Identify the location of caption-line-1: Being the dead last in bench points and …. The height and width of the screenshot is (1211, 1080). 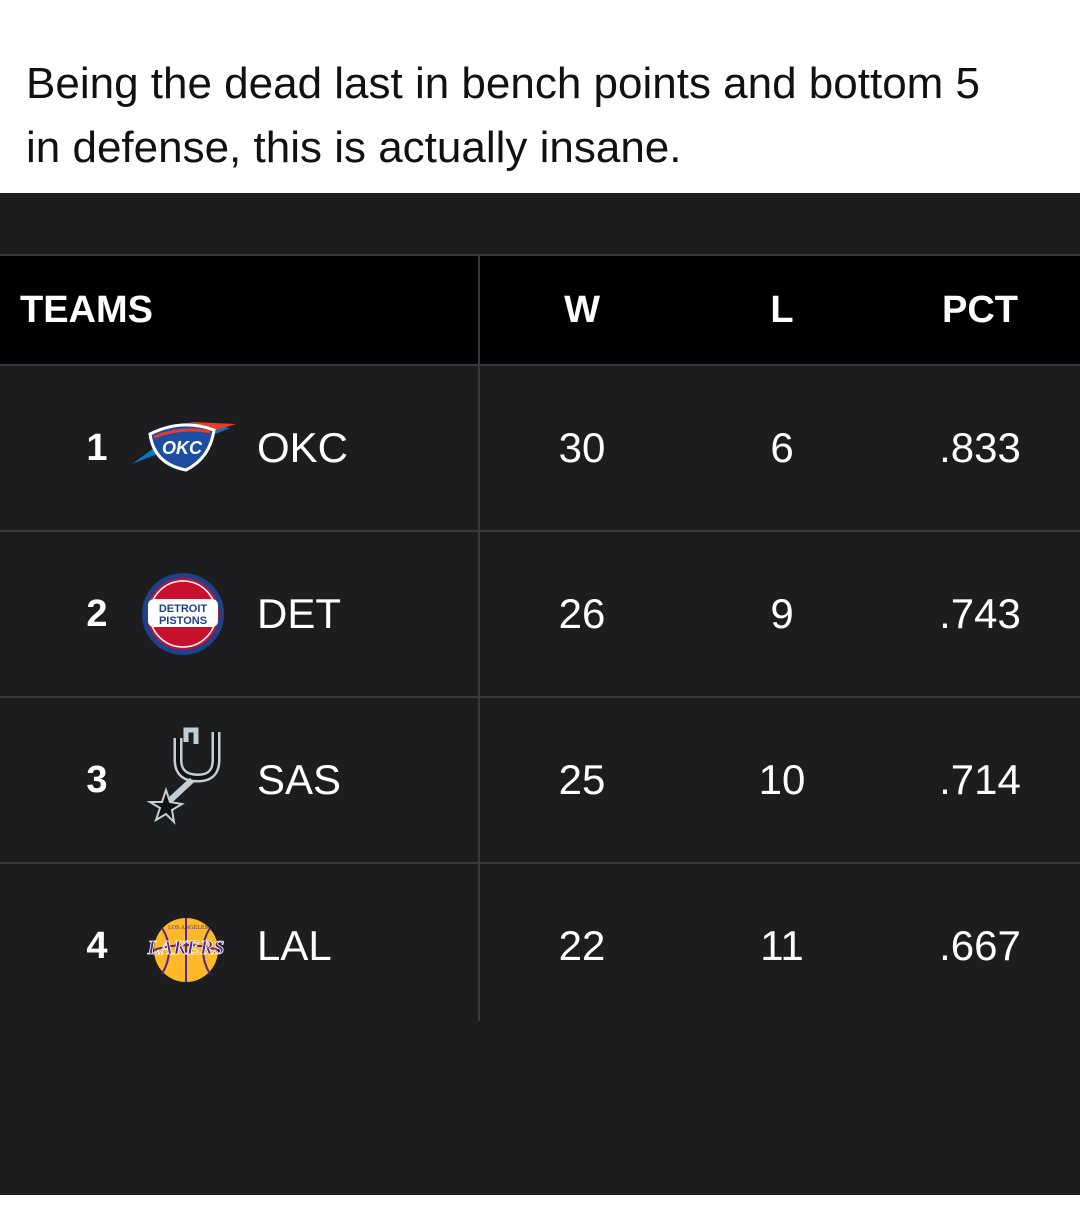
(503, 83).